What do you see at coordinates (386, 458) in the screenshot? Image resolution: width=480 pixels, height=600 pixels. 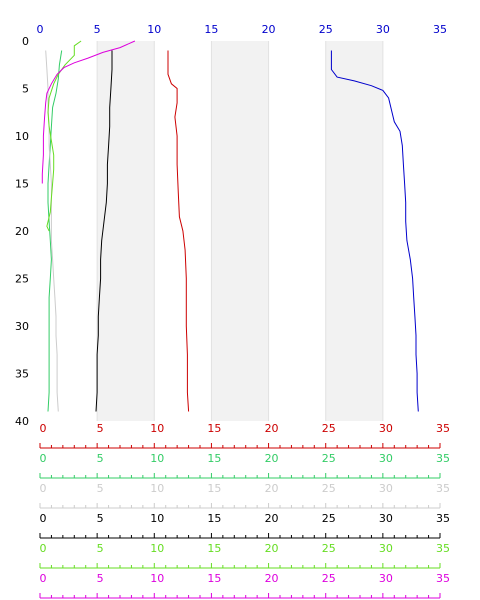 I see `x-axis-2-tick-label-6: 30` at bounding box center [386, 458].